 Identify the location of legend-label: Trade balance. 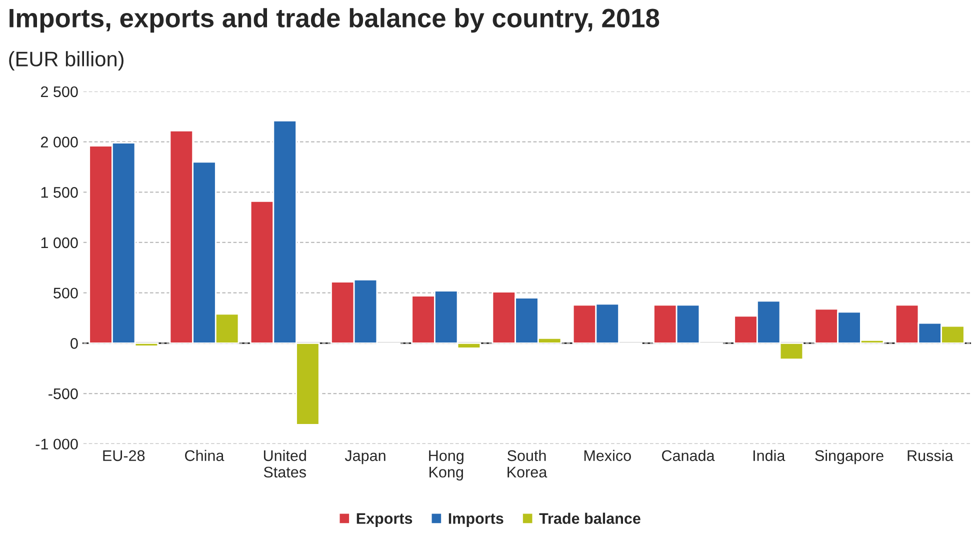
(589, 518).